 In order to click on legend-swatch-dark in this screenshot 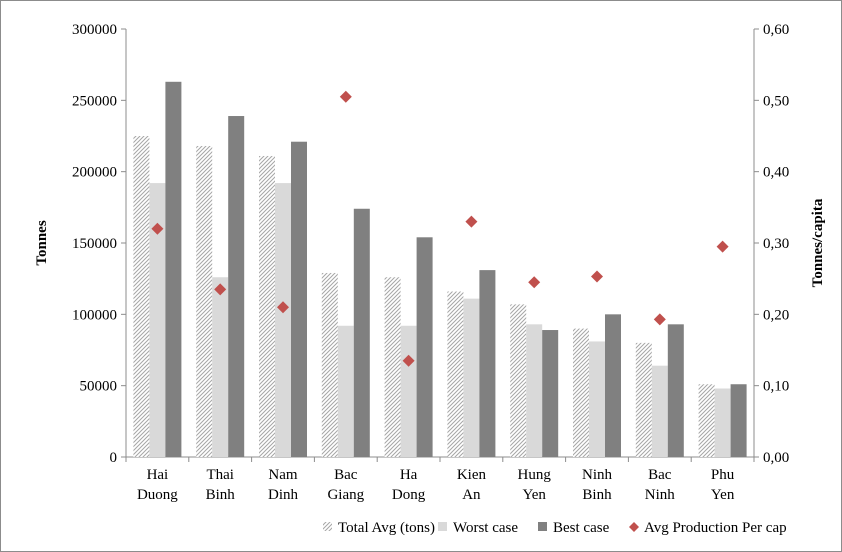, I will do `click(542, 526)`.